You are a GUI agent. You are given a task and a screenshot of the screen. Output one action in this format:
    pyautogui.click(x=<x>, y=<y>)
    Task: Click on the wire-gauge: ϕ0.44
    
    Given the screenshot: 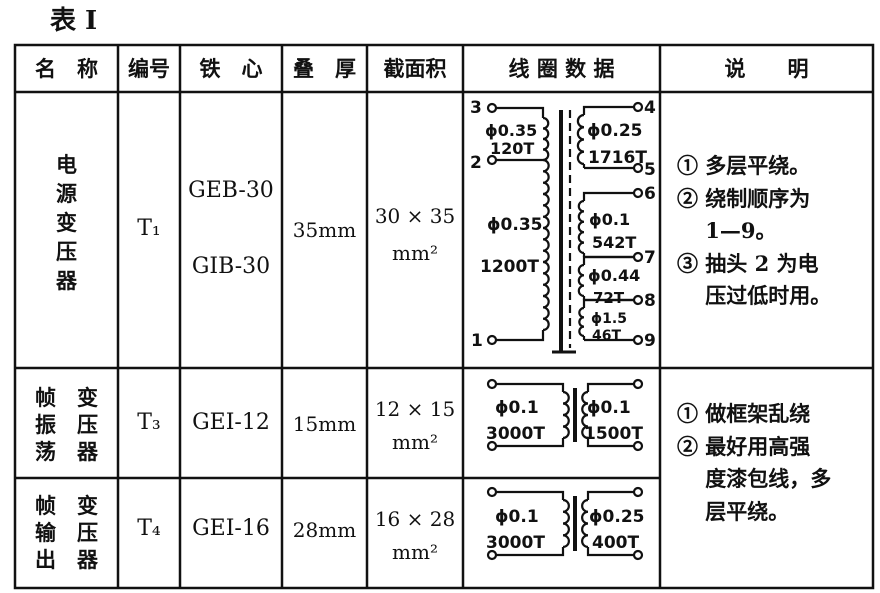 What is the action you would take?
    pyautogui.click(x=614, y=275)
    